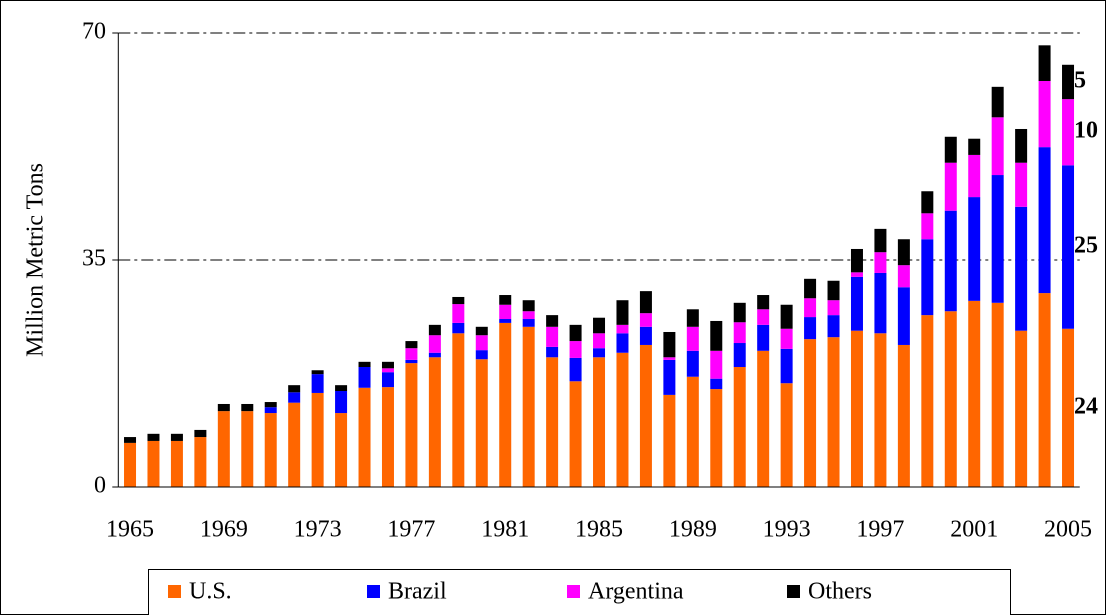  I want to click on x-tick-label: 2001, so click(974, 530).